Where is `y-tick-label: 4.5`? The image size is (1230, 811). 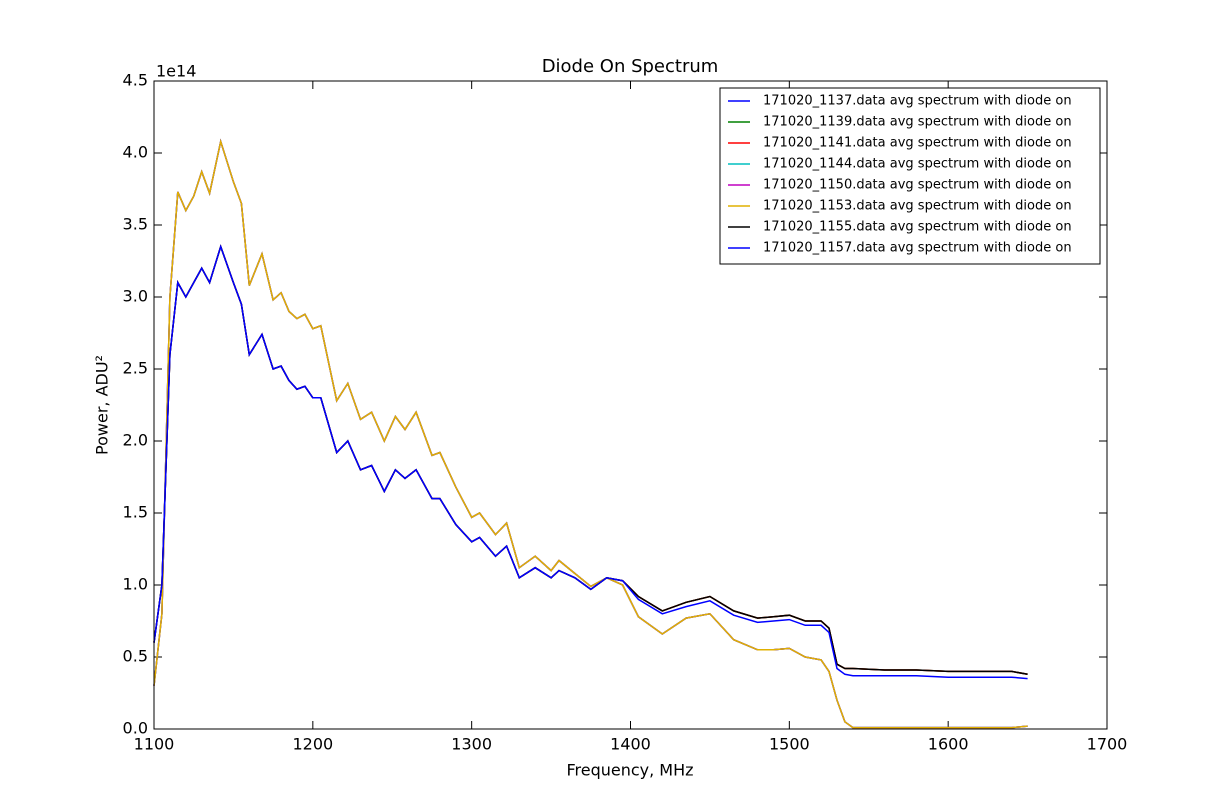
y-tick-label: 4.5 is located at coordinates (135, 80).